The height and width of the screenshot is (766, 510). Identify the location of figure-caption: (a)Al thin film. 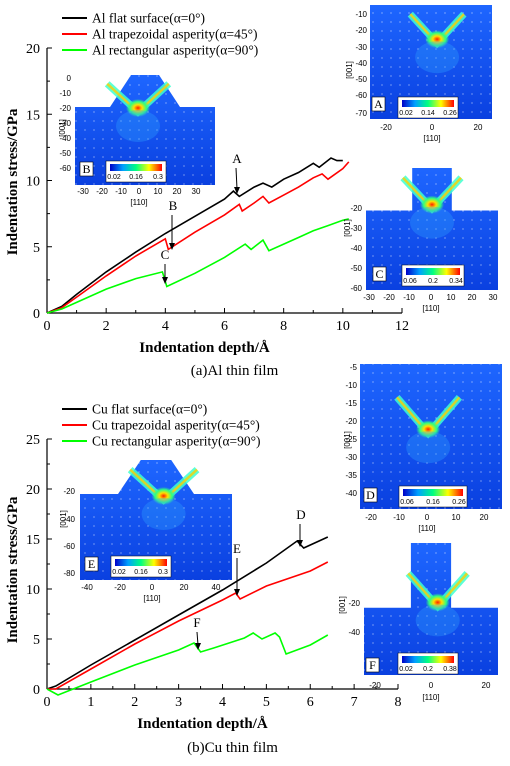
(235, 371).